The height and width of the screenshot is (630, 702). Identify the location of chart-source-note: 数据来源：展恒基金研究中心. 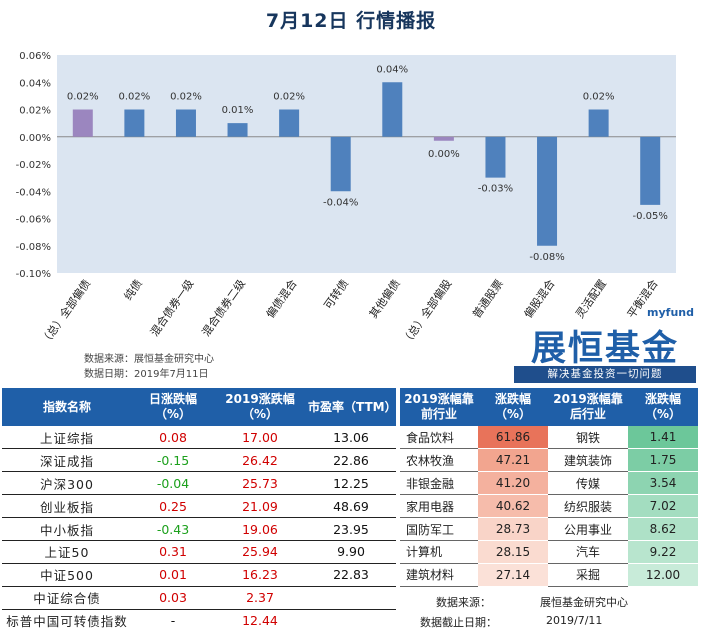
(149, 359).